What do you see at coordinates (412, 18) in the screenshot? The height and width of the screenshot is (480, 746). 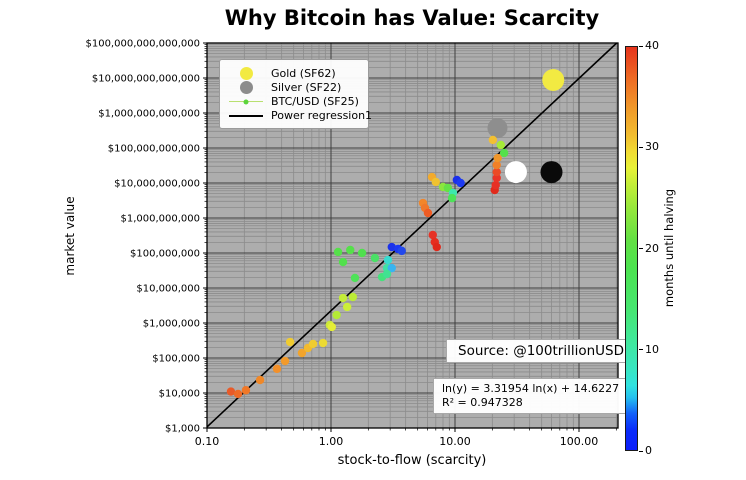 I see `chart-title: Why Bitcoin has Value: Scarcity` at bounding box center [412, 18].